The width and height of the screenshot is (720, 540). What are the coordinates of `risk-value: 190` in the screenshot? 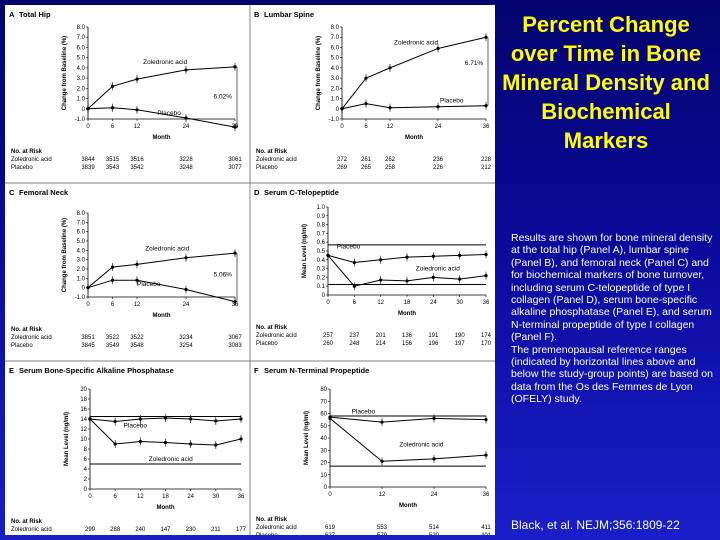 It's located at (460, 336).